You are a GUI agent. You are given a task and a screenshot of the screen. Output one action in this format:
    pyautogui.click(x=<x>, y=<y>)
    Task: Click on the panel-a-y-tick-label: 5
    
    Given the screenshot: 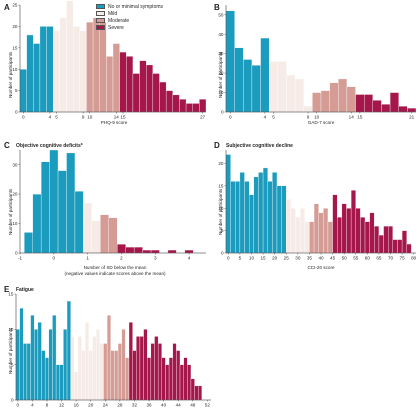 What is the action you would take?
    pyautogui.click(x=16, y=90)
    